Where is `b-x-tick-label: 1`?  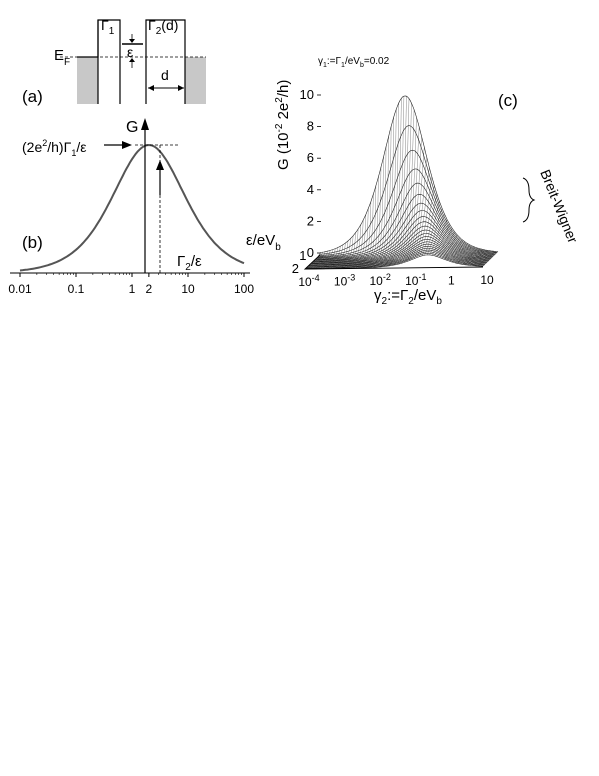 b-x-tick-label: 1 is located at coordinates (132, 289).